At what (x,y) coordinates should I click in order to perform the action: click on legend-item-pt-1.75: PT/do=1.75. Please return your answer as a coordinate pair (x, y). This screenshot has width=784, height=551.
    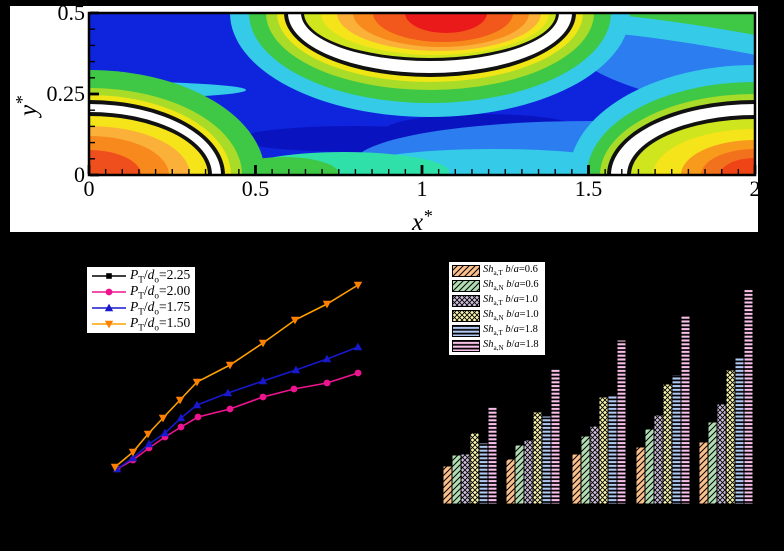
    Looking at the image, I should click on (143, 307).